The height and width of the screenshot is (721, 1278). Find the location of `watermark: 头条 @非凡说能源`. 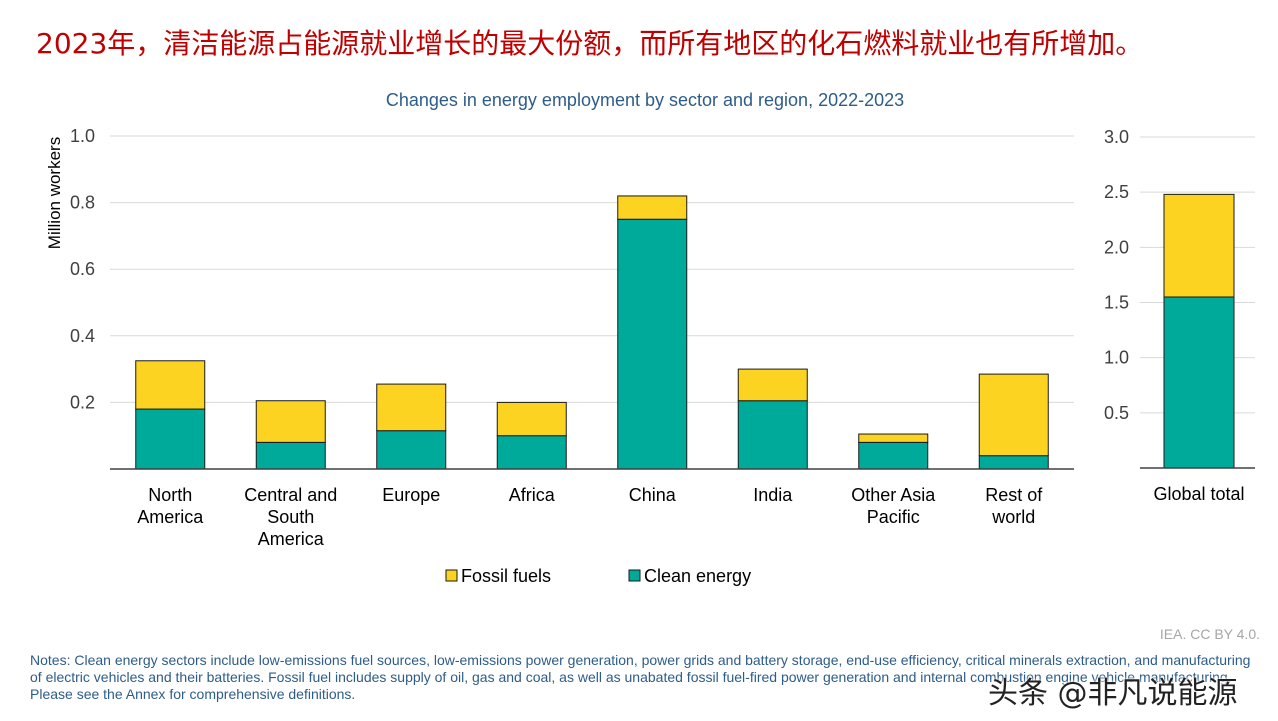

watermark: 头条 @非凡说能源 is located at coordinates (1113, 693).